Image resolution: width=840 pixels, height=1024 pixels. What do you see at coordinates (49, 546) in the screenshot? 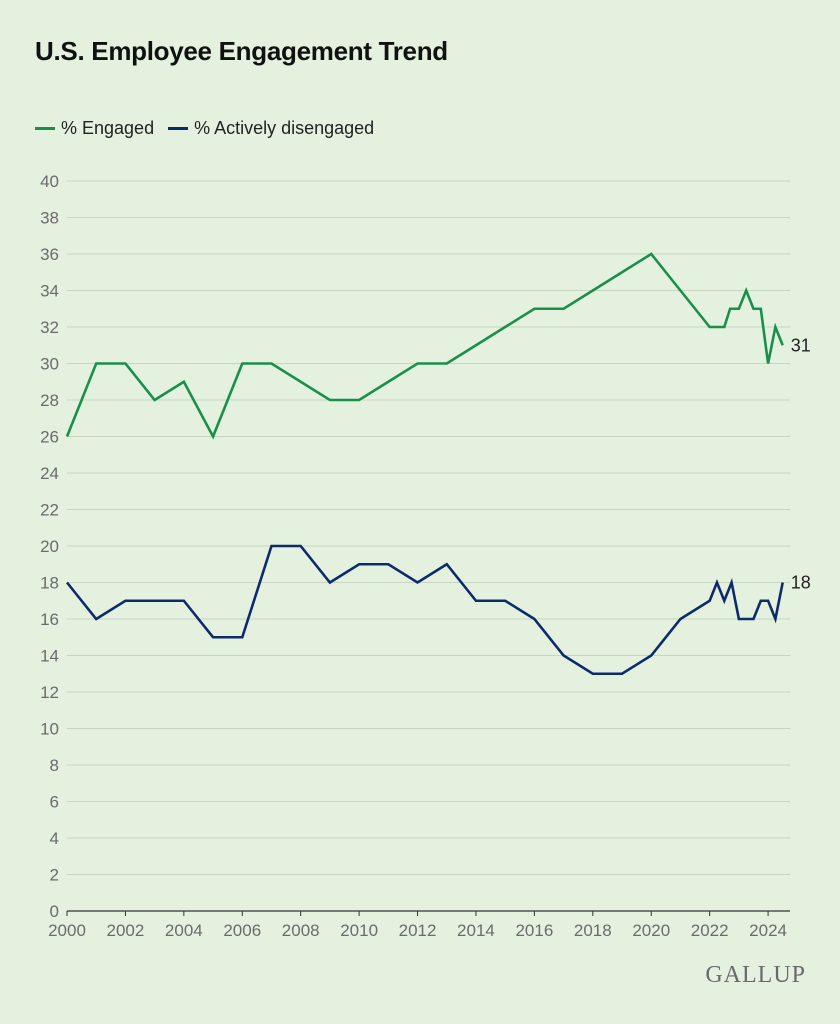
I see `y-tick-label-20: 20` at bounding box center [49, 546].